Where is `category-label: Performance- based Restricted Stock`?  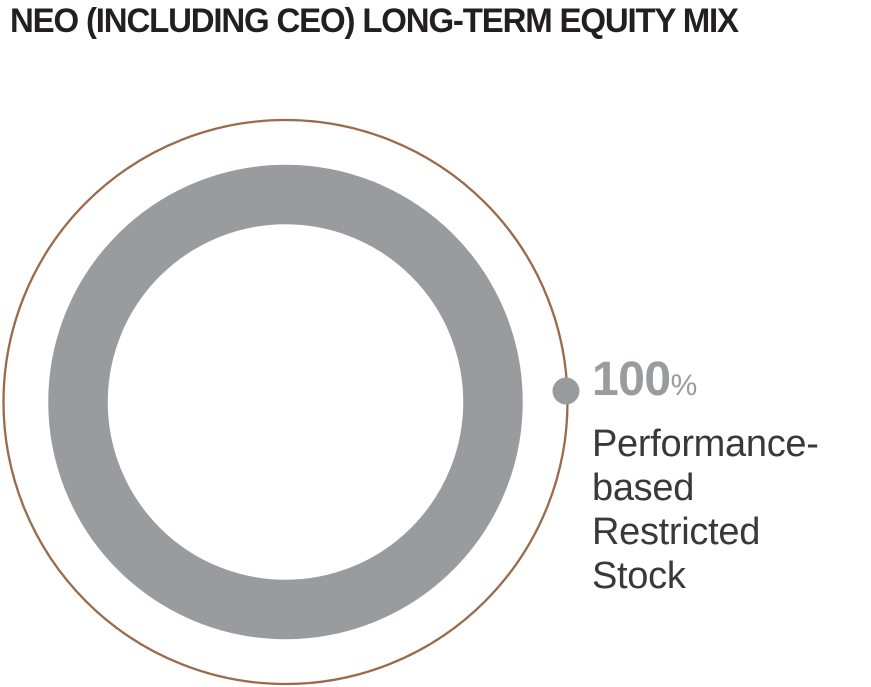 category-label: Performance- based Restricted Stock is located at coordinates (731, 510).